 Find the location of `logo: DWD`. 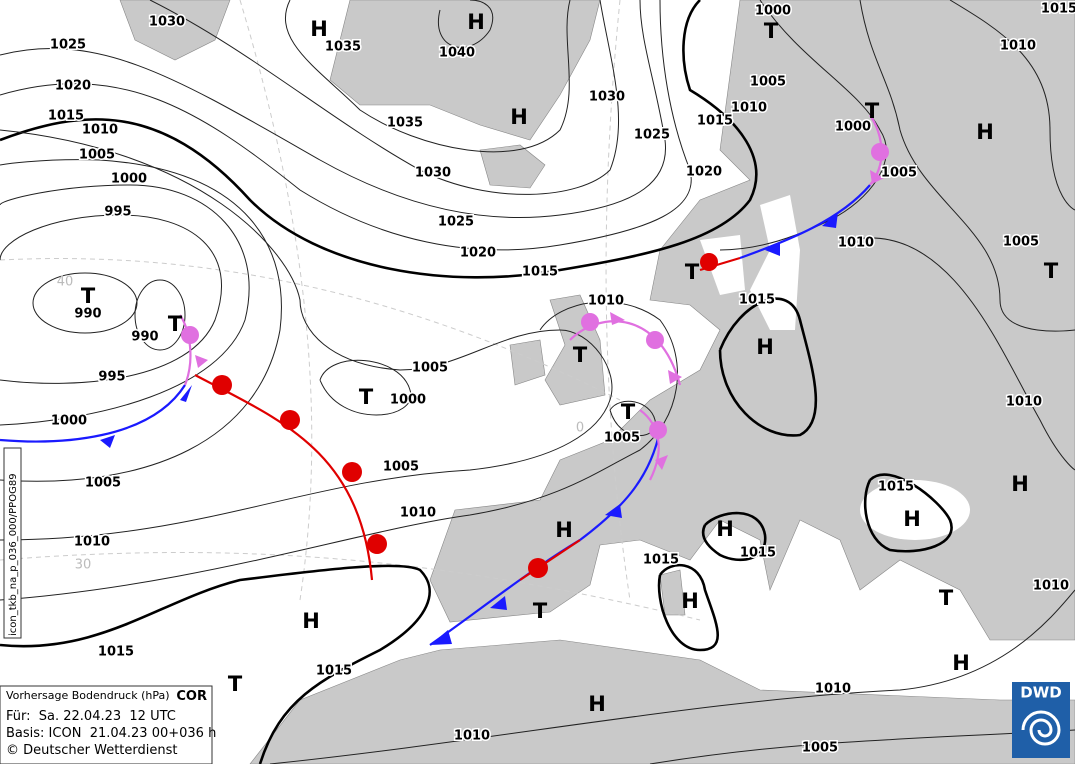

logo: DWD is located at coordinates (1041, 720).